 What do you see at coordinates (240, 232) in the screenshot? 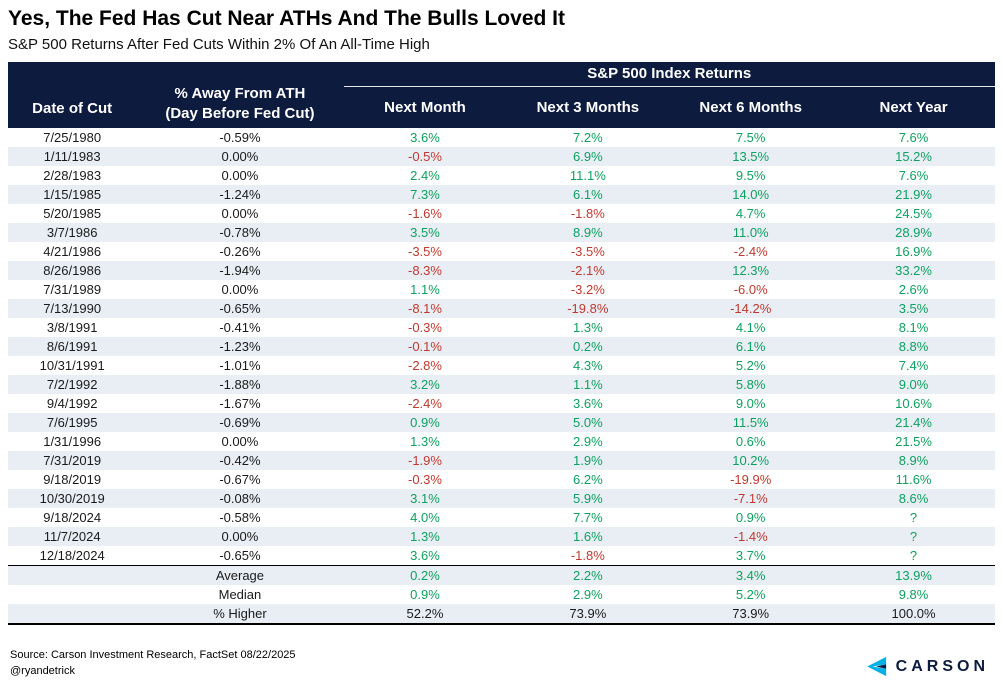
I see `pct-away-from-ath-cell: -0.78%` at bounding box center [240, 232].